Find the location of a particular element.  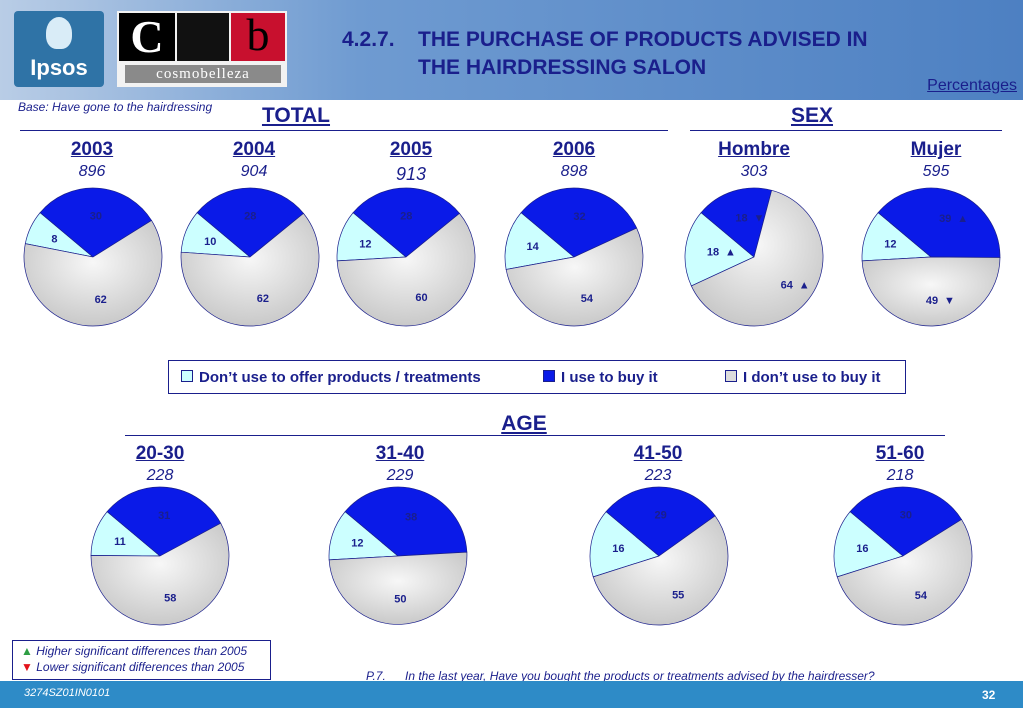

pie-slice-2003-dont-use-buy is located at coordinates (93, 273).